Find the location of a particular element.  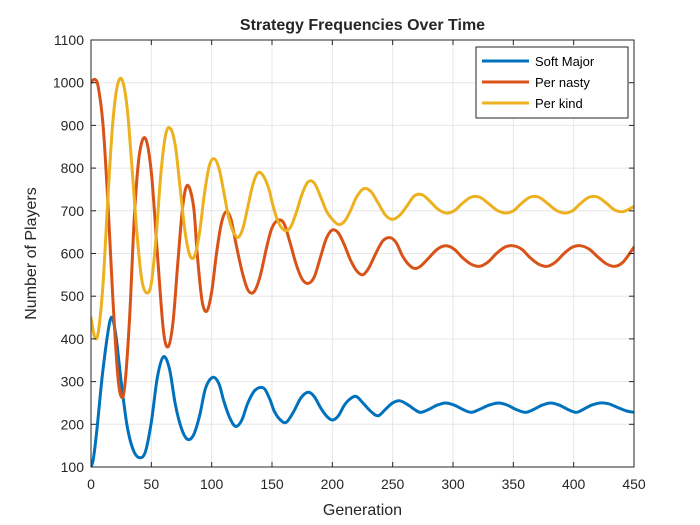

x-tick-label: 350 is located at coordinates (514, 484).